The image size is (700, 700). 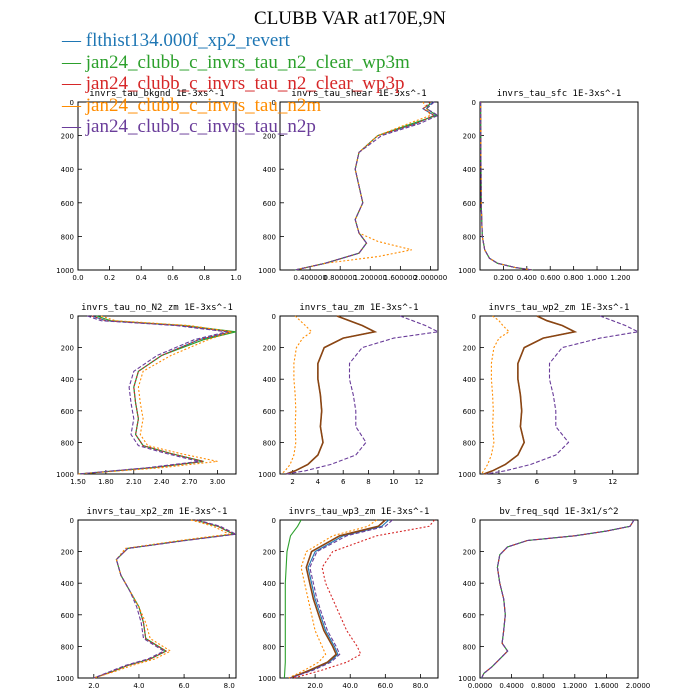 What do you see at coordinates (469, 553) in the screenshot?
I see `ytick-label-8-1: 200` at bounding box center [469, 553].